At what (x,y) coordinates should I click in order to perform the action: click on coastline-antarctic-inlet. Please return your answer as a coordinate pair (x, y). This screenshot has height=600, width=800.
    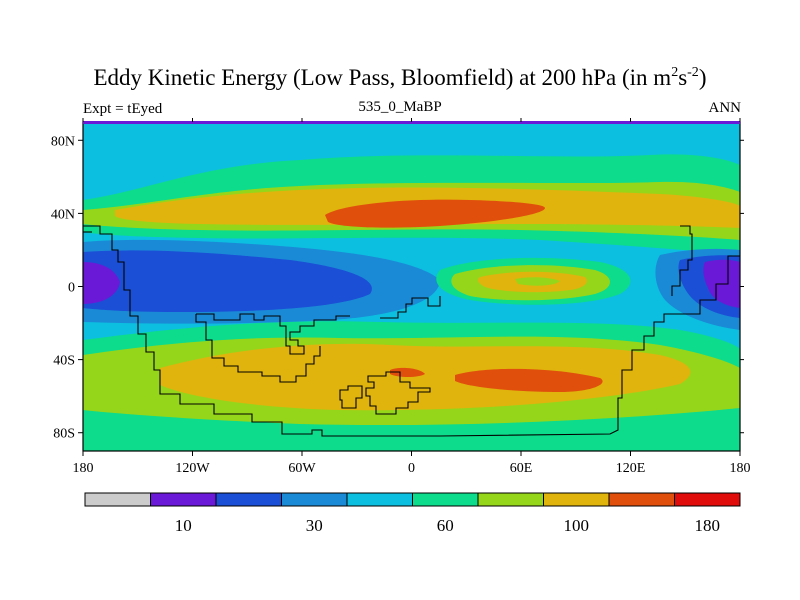
    Looking at the image, I should click on (398, 393).